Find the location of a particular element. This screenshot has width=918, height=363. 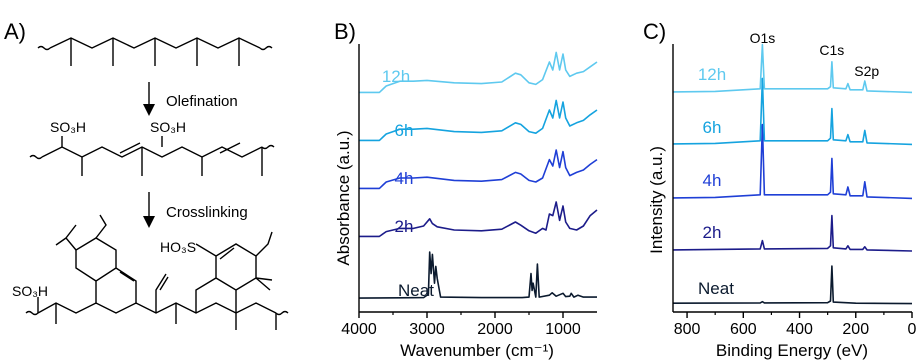

side-branches is located at coordinates (81, 232).